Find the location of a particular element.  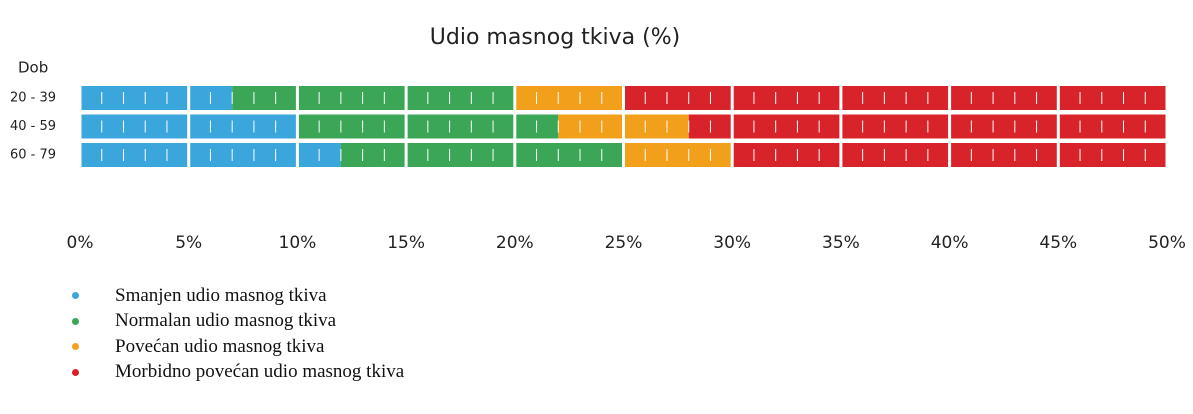

legend-item: Morbidno povećan udio masnog tkiva is located at coordinates (232, 373).